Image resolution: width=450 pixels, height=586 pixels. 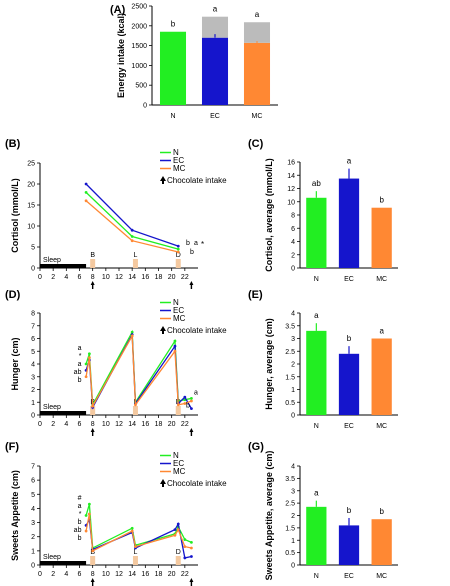 I want to click on panel-label: (E), so click(x=255, y=295).